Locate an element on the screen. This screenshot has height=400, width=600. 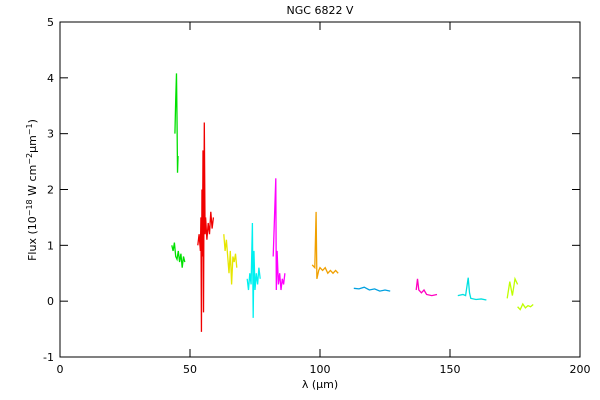
y-label-part: μm is located at coordinates (32, 144).